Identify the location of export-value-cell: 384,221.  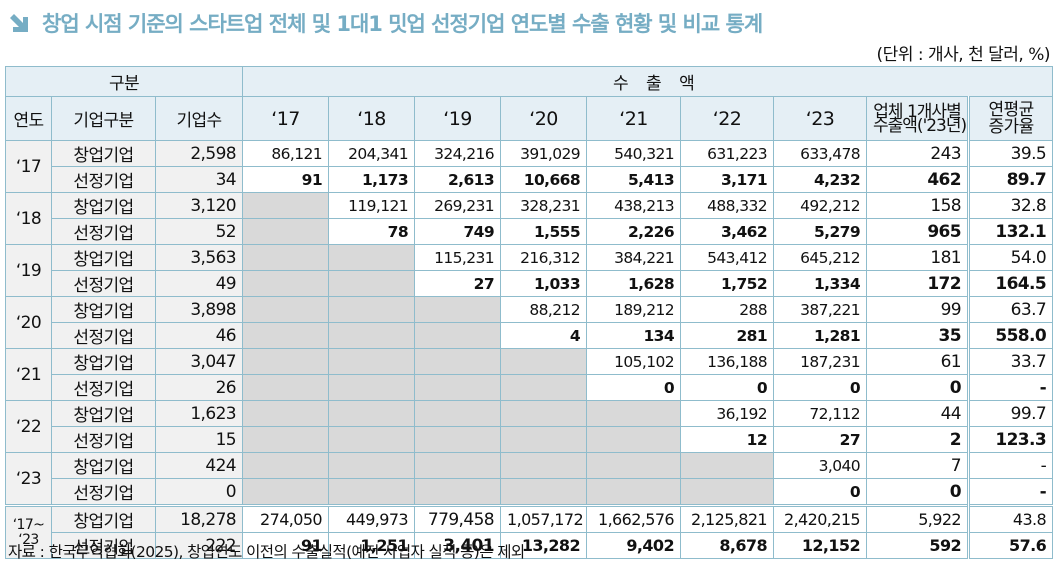
(634, 257).